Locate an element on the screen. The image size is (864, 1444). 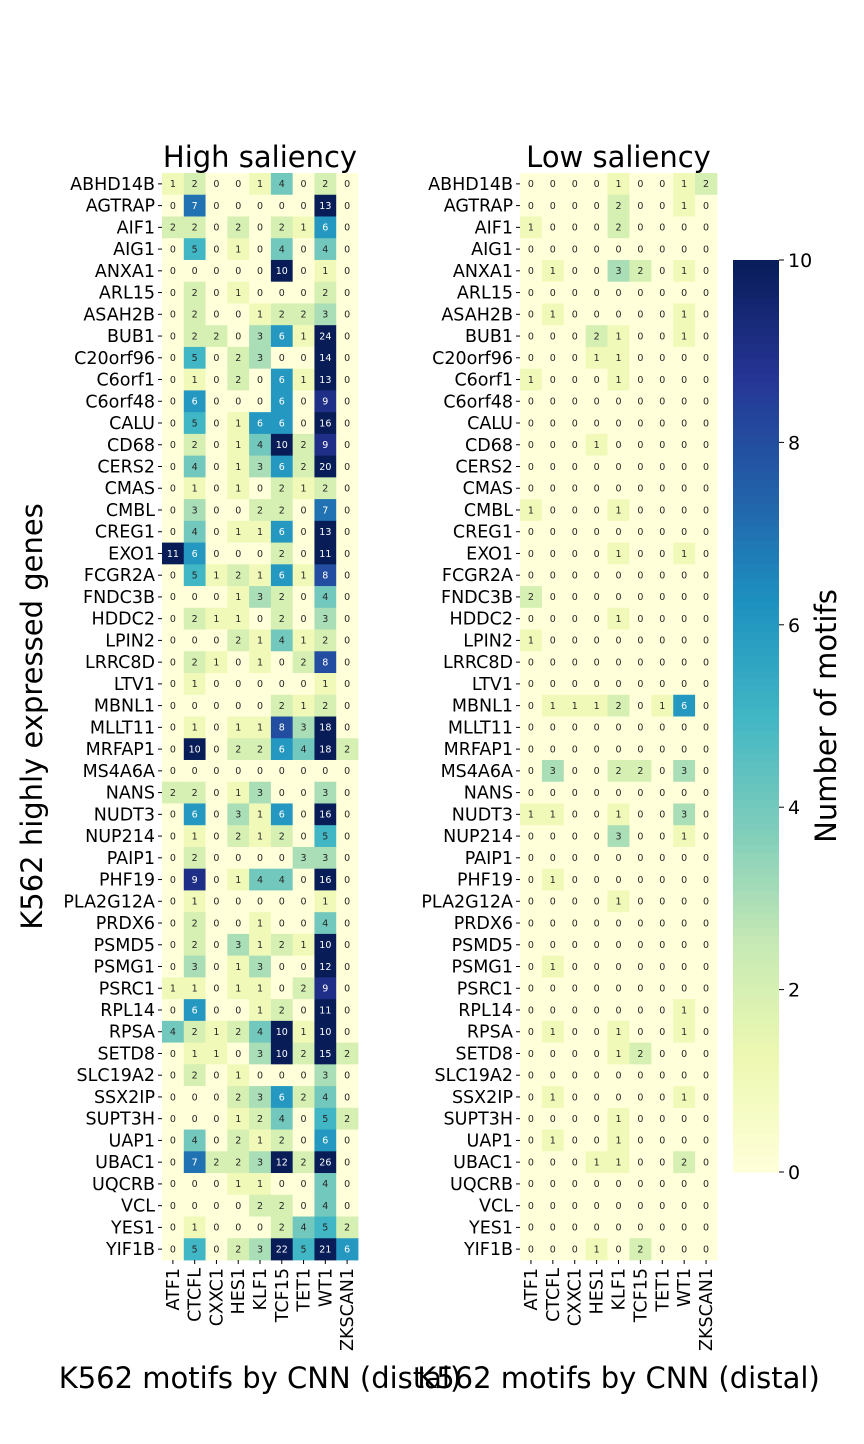
y-tick-label: SUPT3H is located at coordinates (120, 1120).